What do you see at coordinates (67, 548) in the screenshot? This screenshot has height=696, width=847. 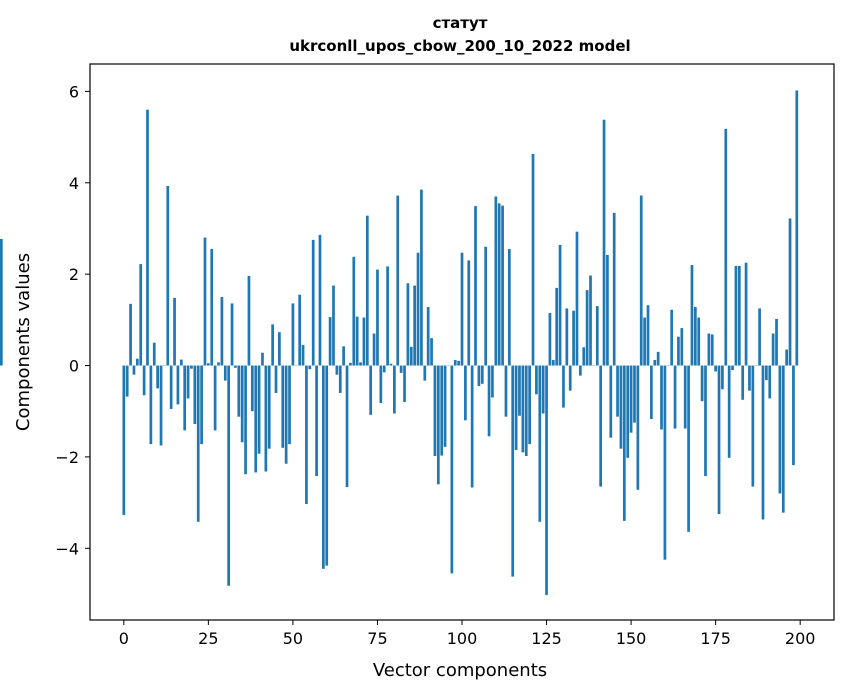 I see `y-tick-label: −4` at bounding box center [67, 548].